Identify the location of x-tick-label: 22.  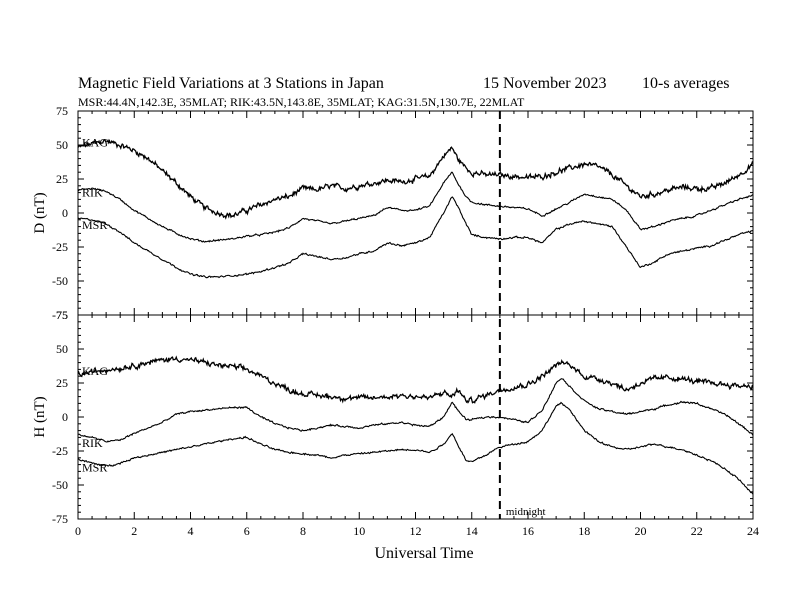
(697, 531).